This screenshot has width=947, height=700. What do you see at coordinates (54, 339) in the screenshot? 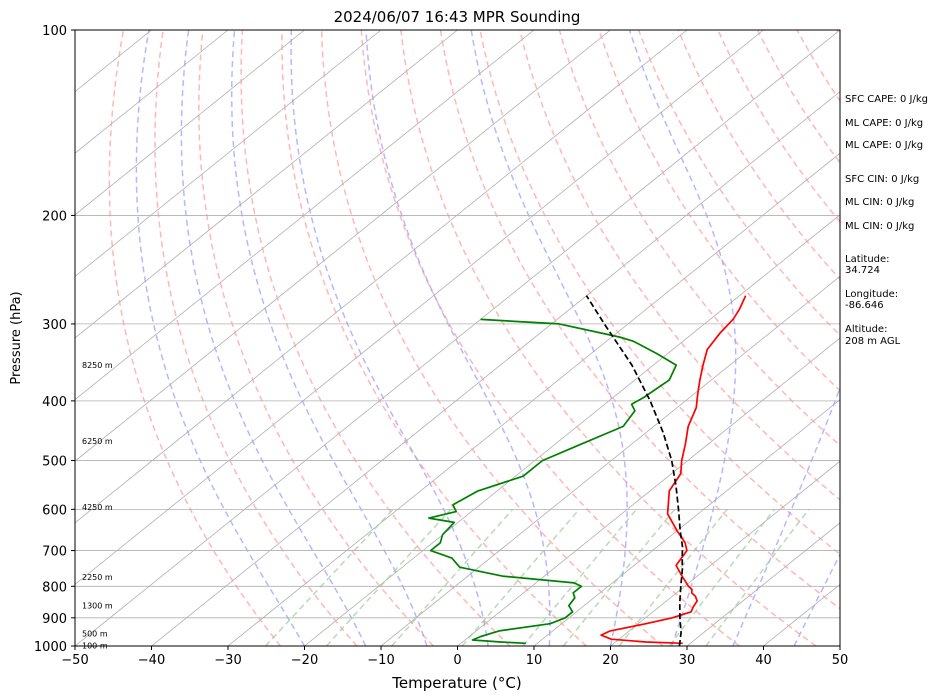
I see `y-axis-ticks: 100 200 300 400 500 600 700 800 900 1000` at bounding box center [54, 339].